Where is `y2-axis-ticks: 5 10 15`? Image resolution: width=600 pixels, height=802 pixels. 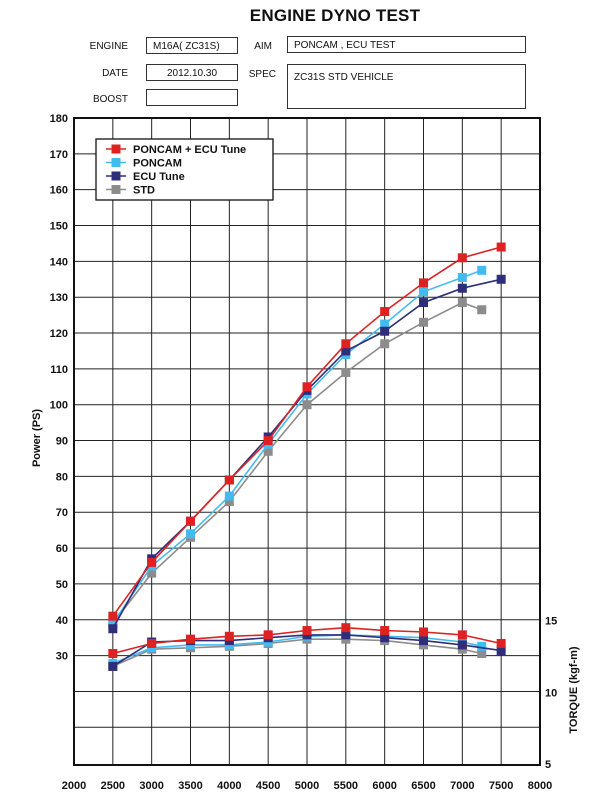
y2-axis-ticks: 5 10 15 is located at coordinates (551, 694).